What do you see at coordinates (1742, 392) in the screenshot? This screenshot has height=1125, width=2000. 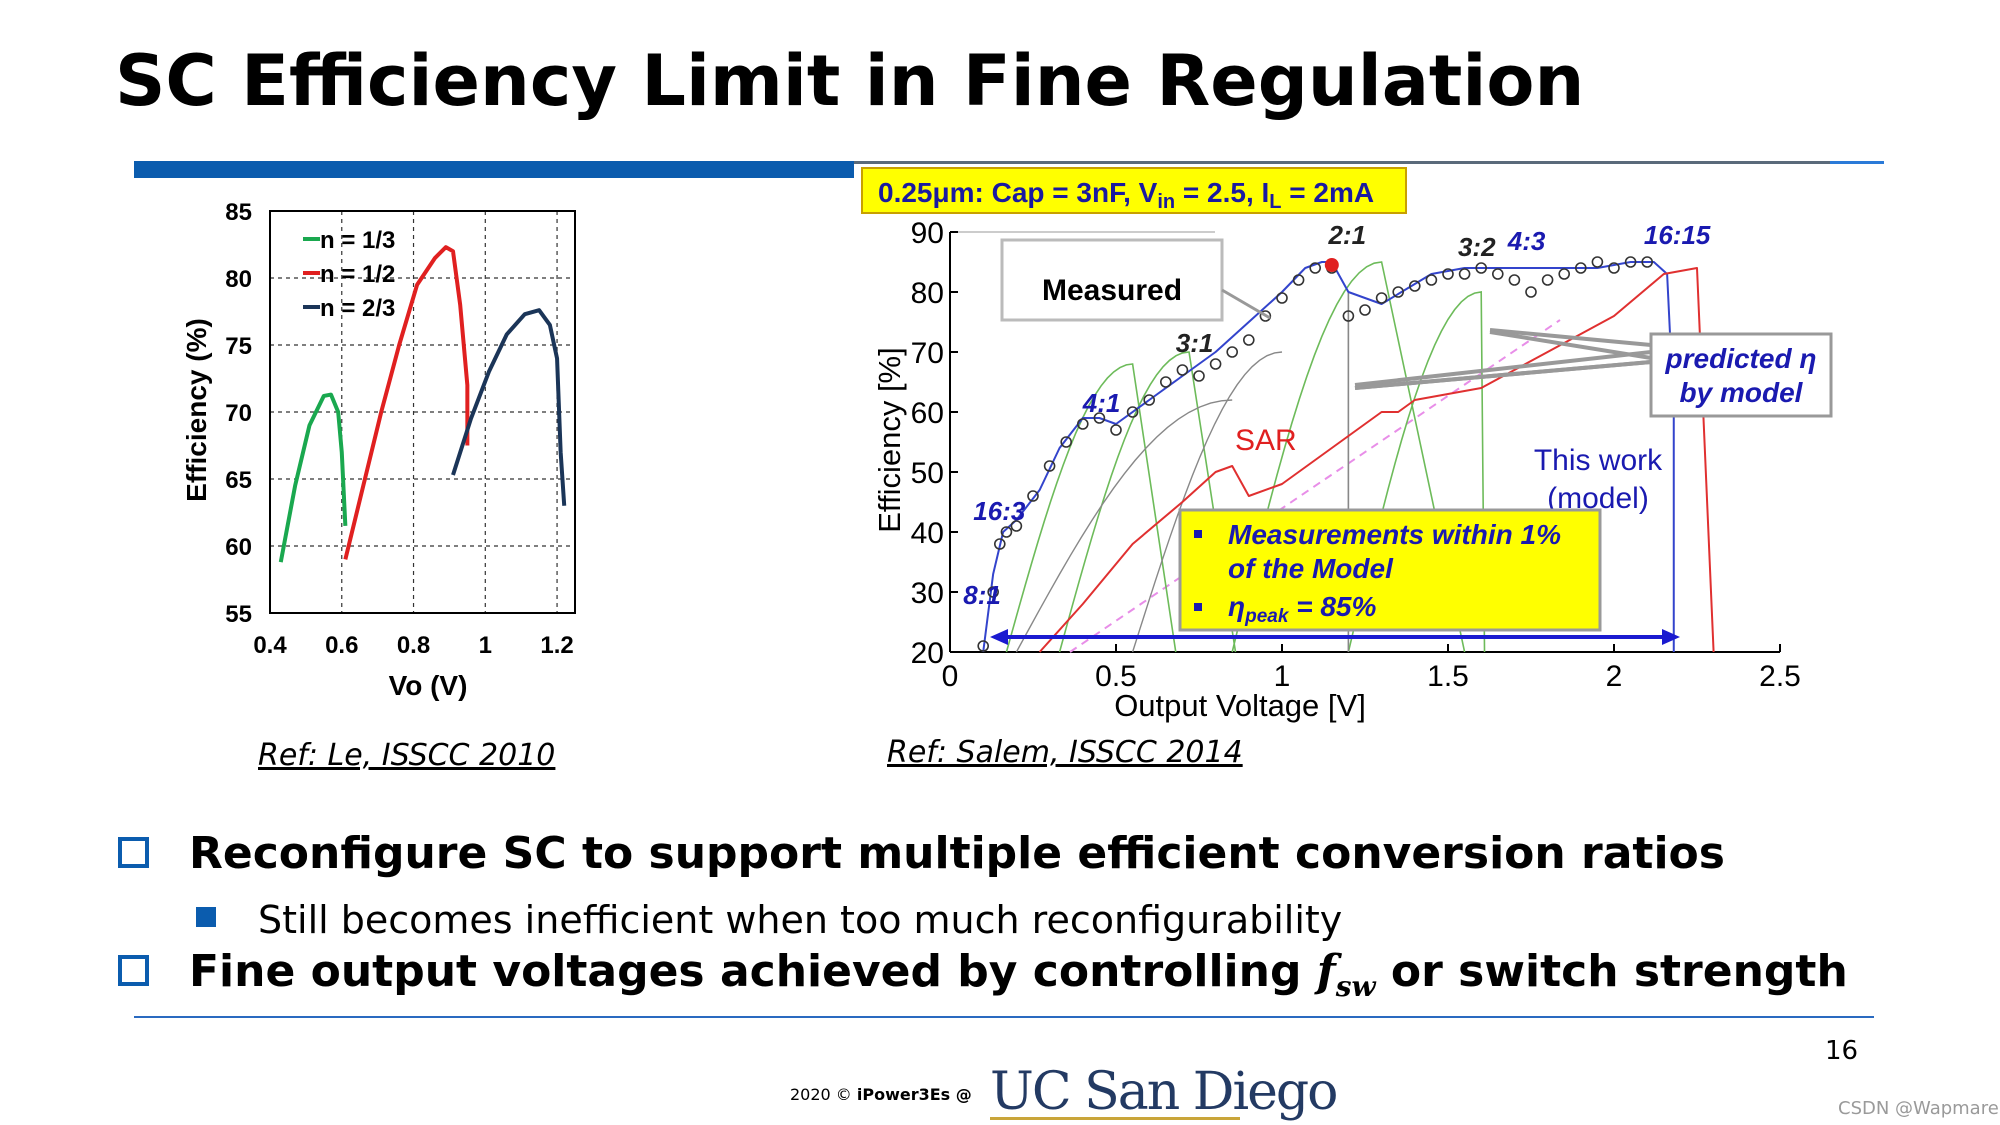 I see `predicted-callout-line2: by model` at bounding box center [1742, 392].